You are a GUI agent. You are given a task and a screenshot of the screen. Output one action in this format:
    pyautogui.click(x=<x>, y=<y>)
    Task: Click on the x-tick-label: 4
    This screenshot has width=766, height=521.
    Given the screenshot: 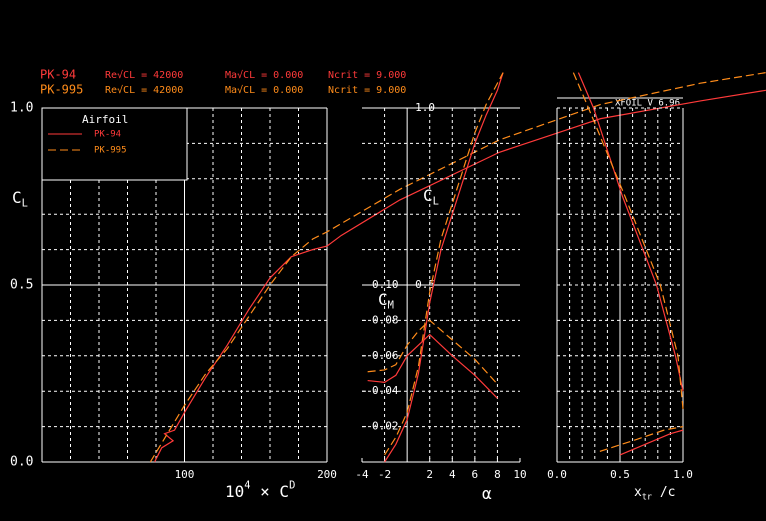 What is the action you would take?
    pyautogui.click(x=452, y=474)
    